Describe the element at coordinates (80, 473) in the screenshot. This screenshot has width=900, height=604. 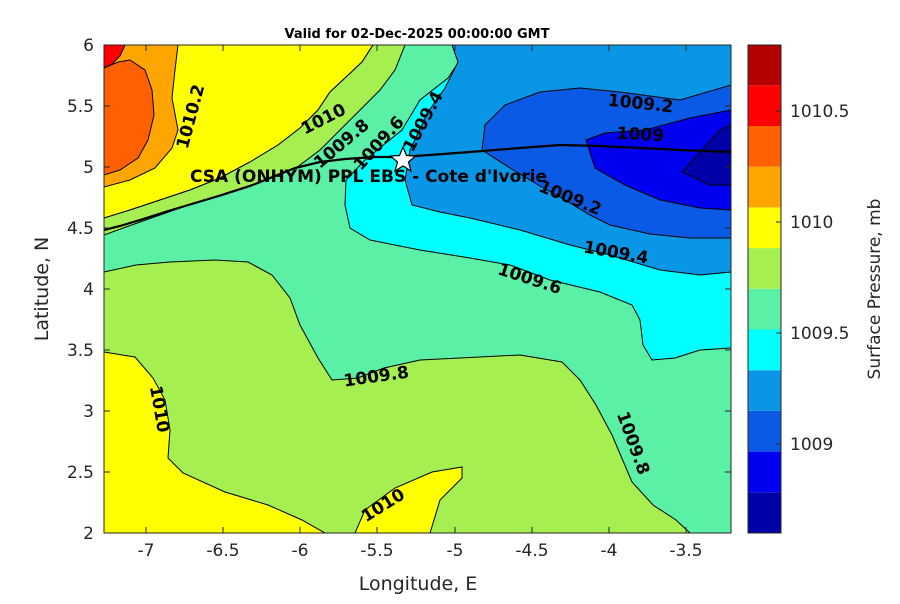
I see `y-tick-label: 2.5` at that location.